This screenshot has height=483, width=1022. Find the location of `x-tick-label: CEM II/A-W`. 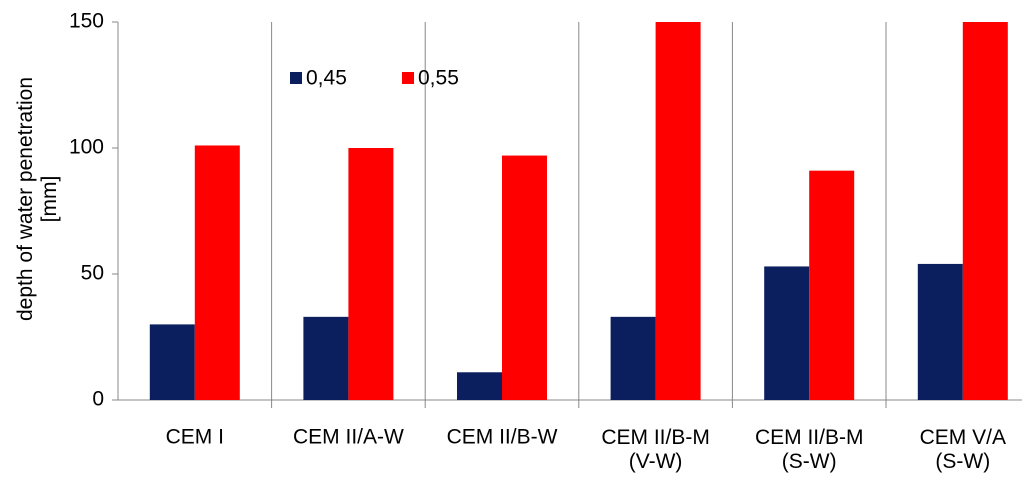

x-tick-label: CEM II/A-W is located at coordinates (348, 437).